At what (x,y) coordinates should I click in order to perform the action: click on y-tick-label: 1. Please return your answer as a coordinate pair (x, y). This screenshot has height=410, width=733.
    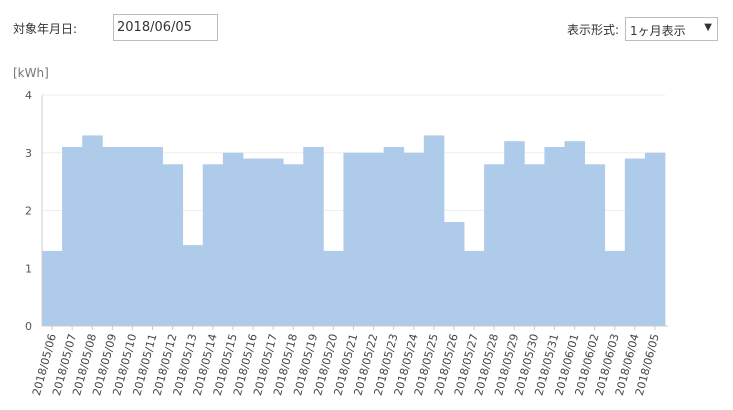
    Looking at the image, I should click on (28, 268).